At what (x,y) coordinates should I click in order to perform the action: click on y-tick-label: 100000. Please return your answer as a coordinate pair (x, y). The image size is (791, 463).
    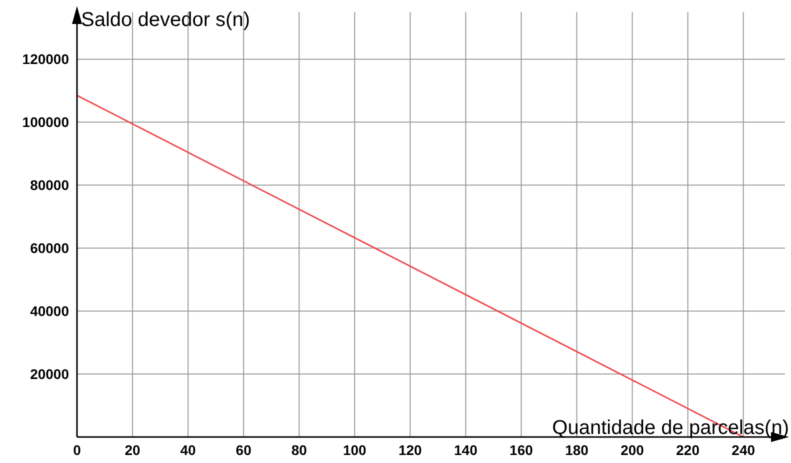
    Looking at the image, I should click on (46, 122).